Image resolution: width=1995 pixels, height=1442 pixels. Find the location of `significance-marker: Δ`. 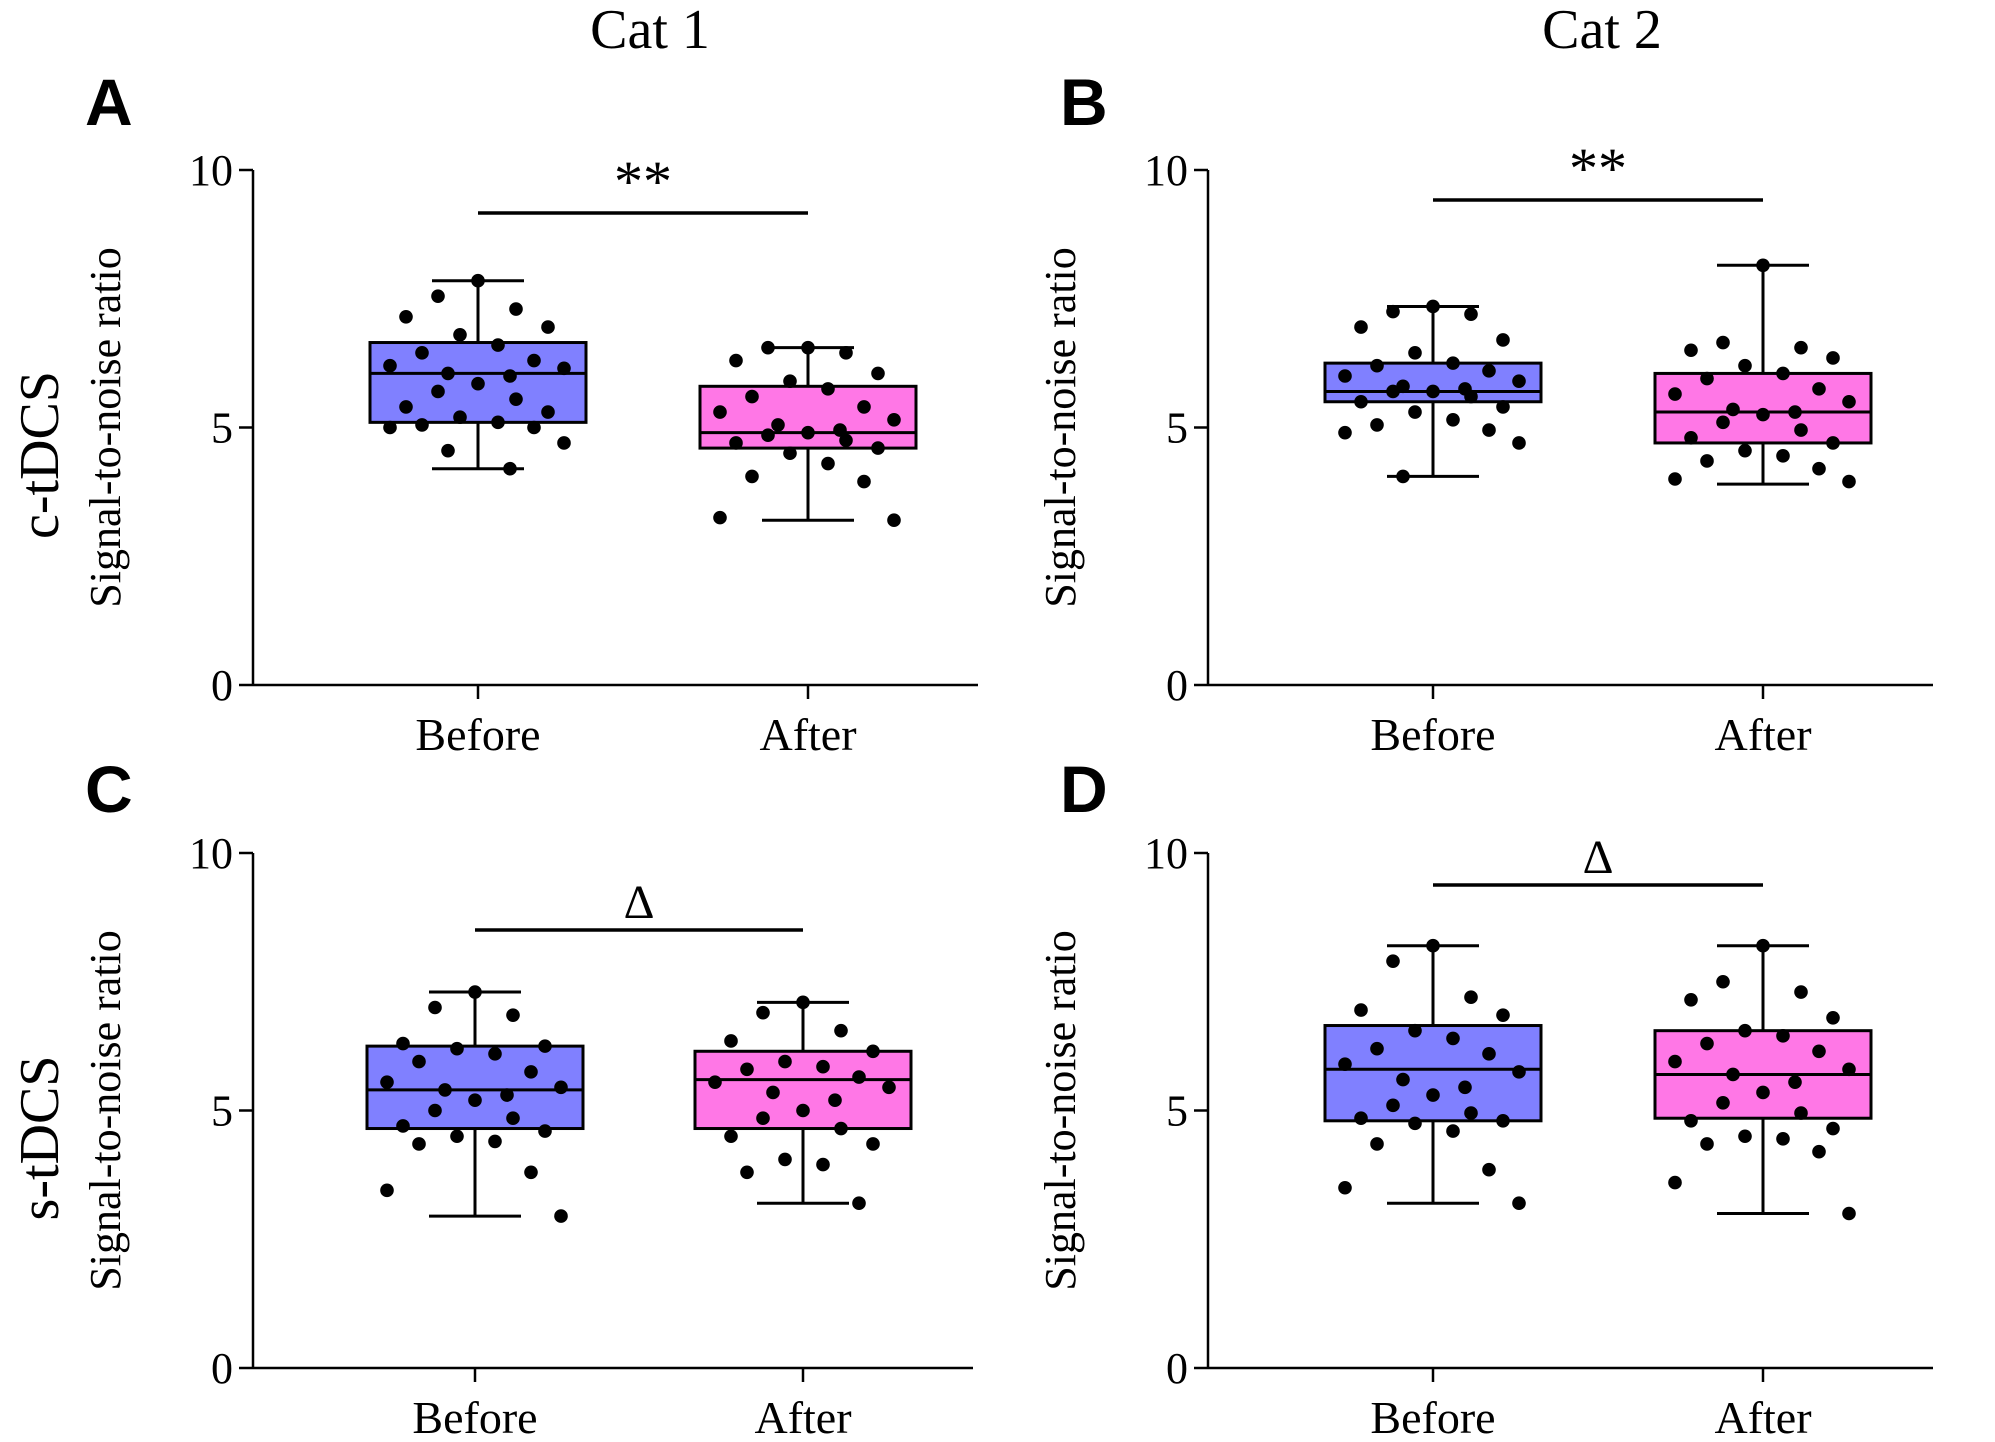

significance-marker: Δ is located at coordinates (639, 902).